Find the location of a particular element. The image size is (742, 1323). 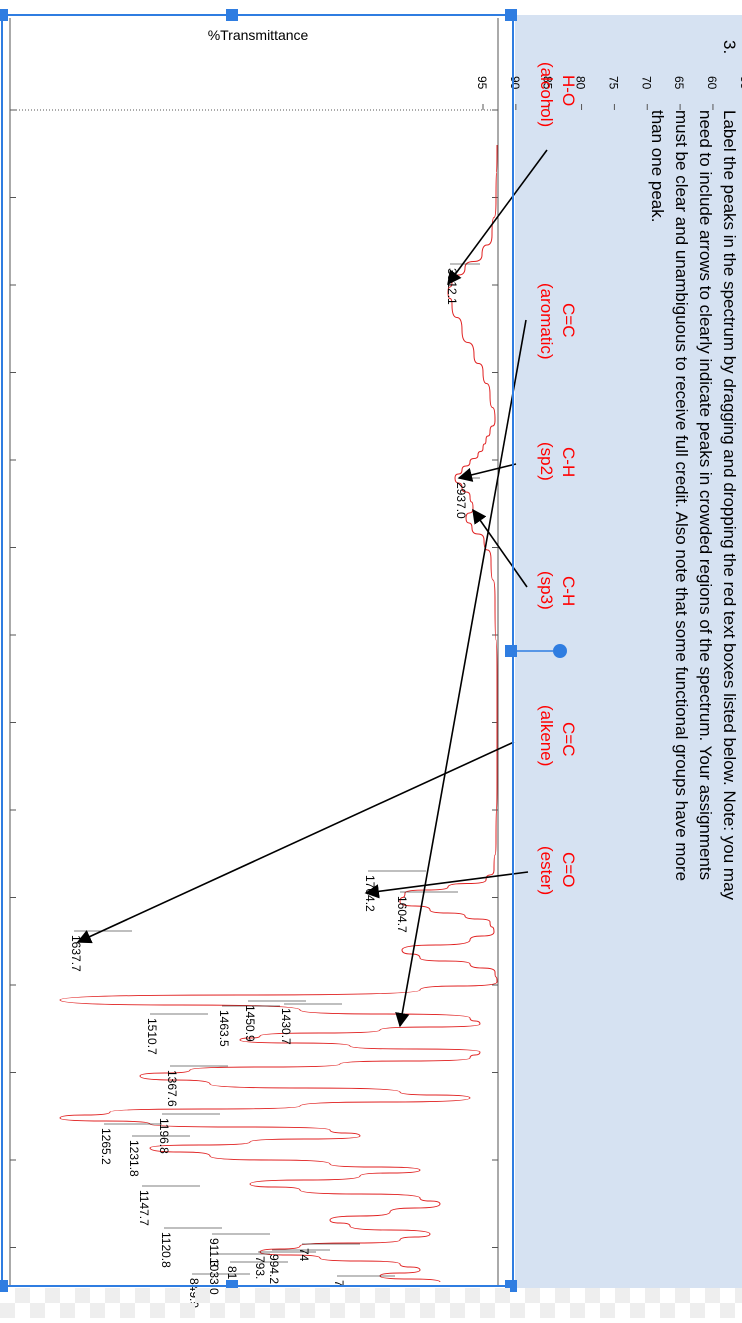

peak-label: 1367.6 is located at coordinates (172, 1088).